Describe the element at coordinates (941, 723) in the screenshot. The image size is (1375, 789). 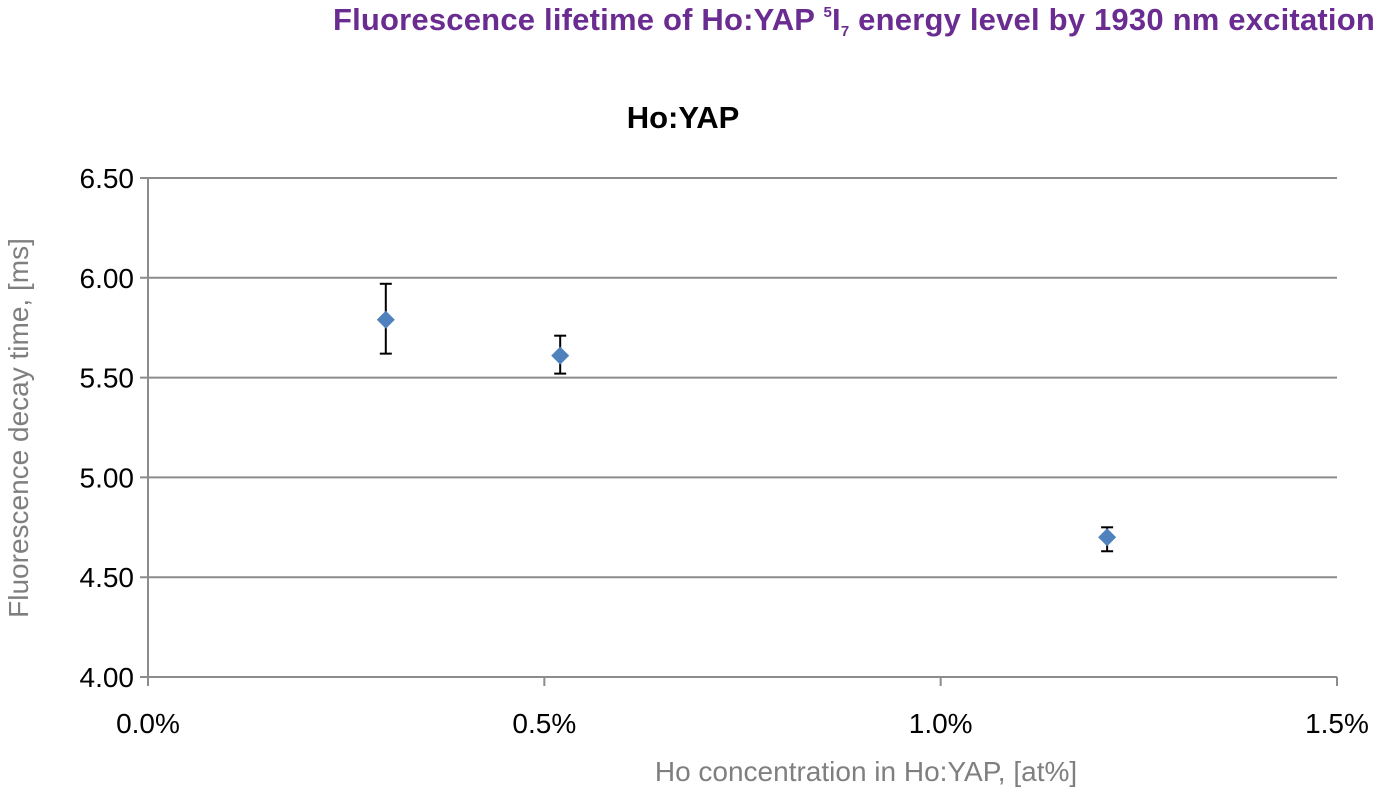
I see `x-tick-label: 1.0%` at that location.